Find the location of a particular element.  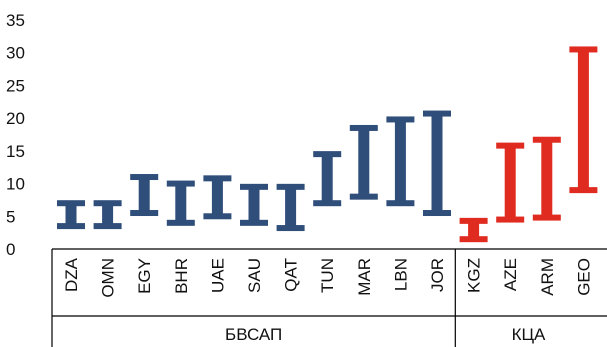

y-tick-label: 25 is located at coordinates (15, 85).